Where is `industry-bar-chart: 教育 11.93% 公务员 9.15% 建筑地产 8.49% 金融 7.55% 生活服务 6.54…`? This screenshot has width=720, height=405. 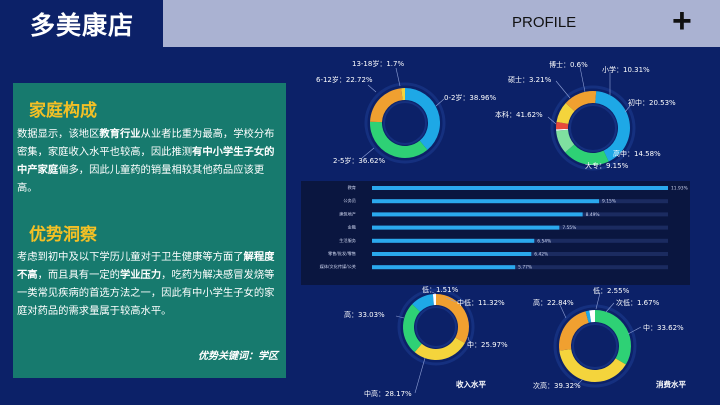
industry-bar-chart: 教育 11.93% 公务员 9.15% 建筑地产 8.49% 金融 7.55% 生活服务 6.54… is located at coordinates (495, 233).